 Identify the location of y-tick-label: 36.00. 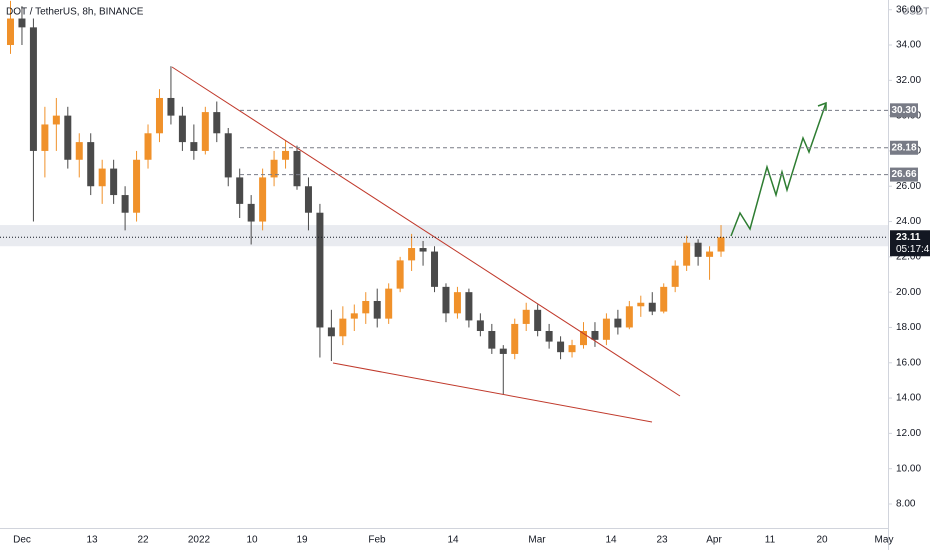
(908, 9).